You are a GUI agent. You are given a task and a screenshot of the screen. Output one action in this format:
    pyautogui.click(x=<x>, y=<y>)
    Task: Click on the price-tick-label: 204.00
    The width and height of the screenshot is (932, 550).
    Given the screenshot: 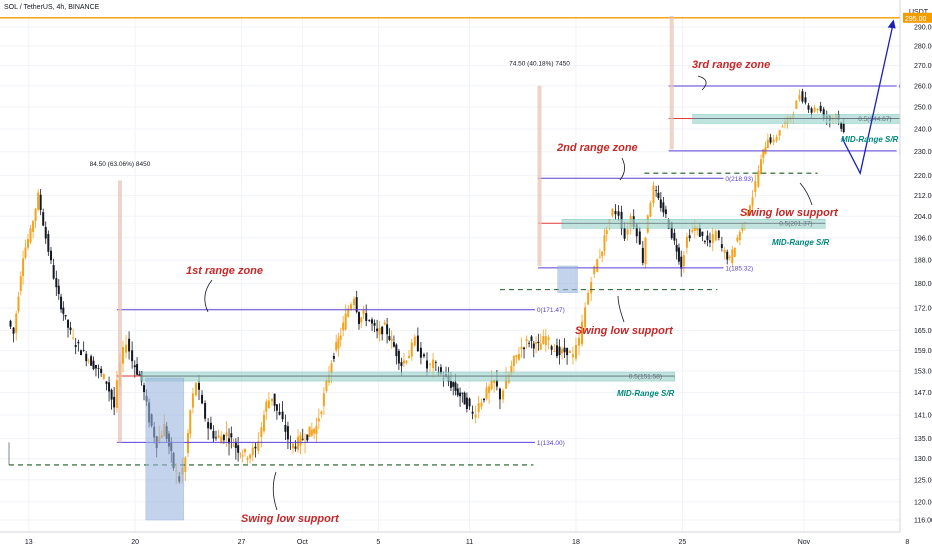 What is the action you would take?
    pyautogui.click(x=923, y=217)
    